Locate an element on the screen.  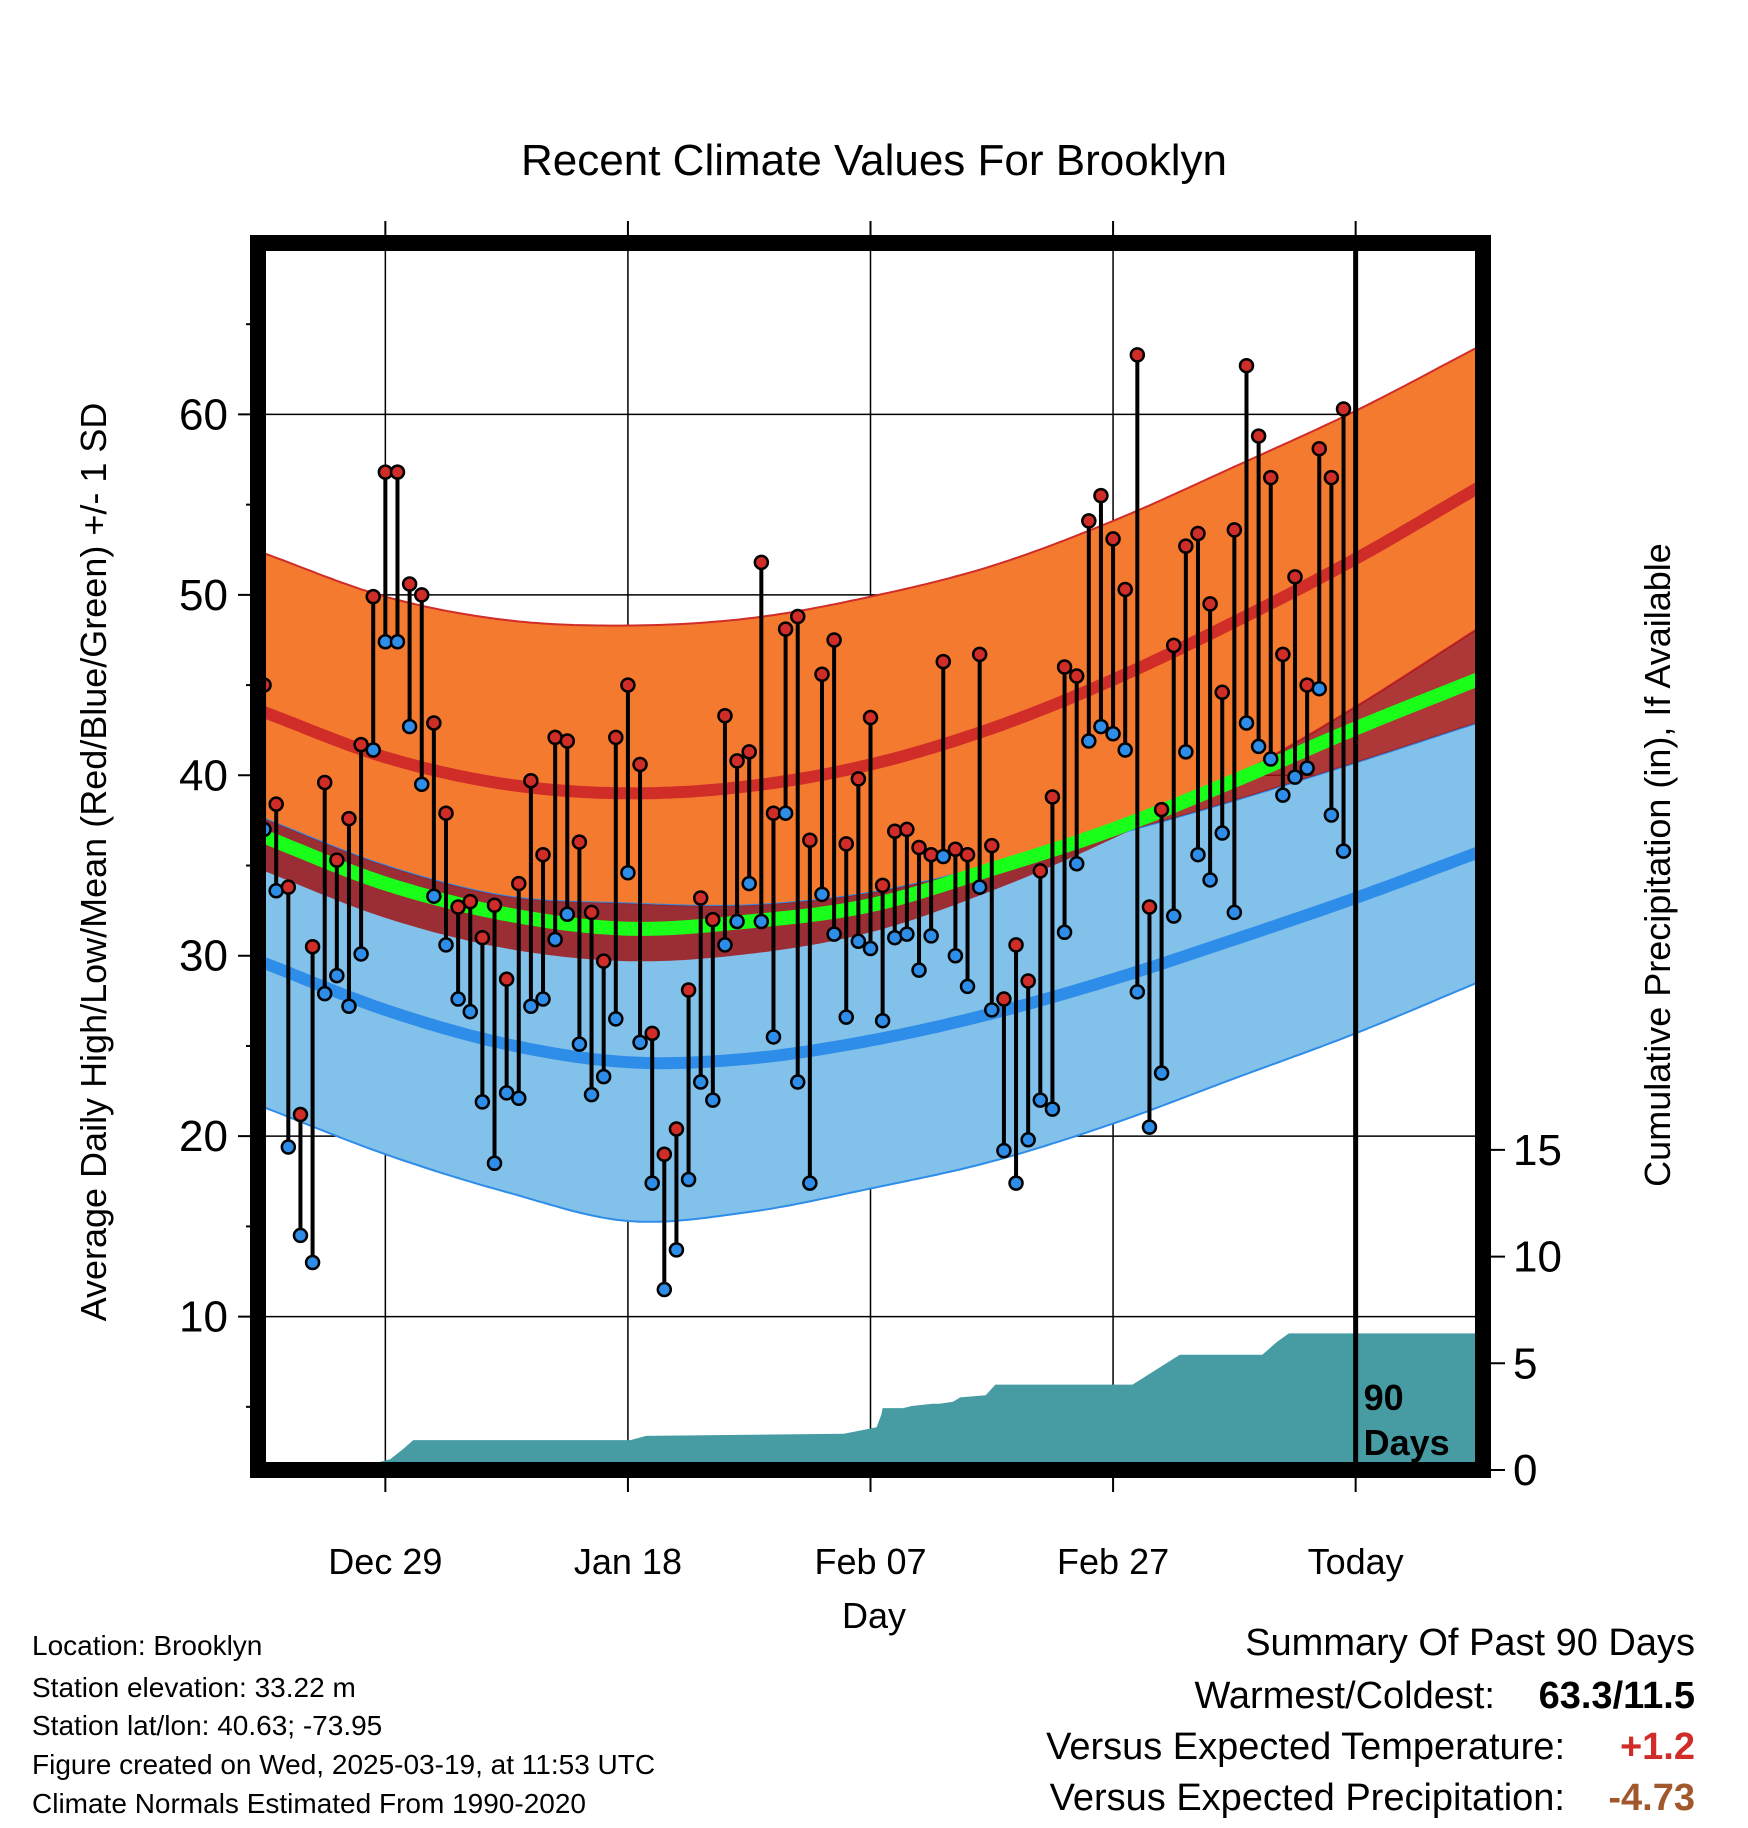
today-days-number: 90 is located at coordinates (1384, 1397).